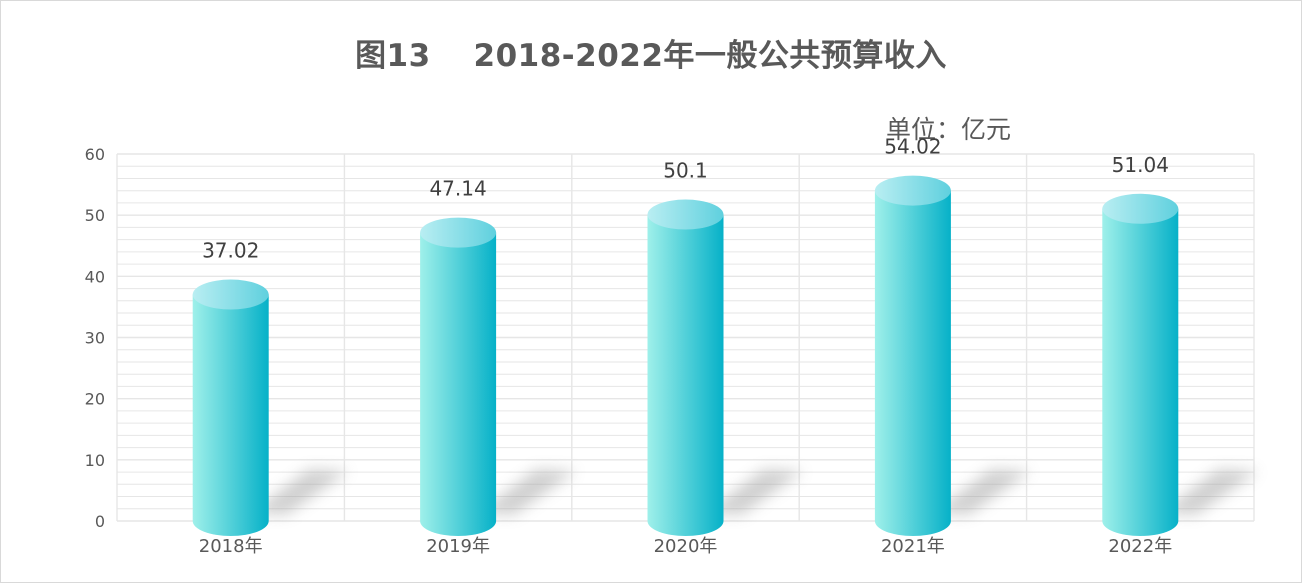 The width and height of the screenshot is (1302, 583). I want to click on data-label: 54.02, so click(912, 147).